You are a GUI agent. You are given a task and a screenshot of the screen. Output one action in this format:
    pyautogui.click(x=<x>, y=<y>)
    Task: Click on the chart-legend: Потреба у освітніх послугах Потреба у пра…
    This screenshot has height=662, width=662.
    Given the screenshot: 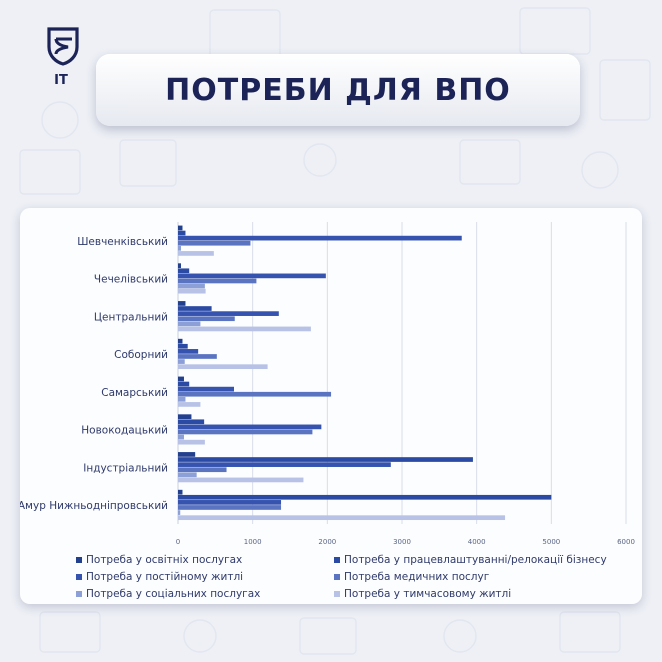 What is the action you would take?
    pyautogui.click(x=356, y=576)
    